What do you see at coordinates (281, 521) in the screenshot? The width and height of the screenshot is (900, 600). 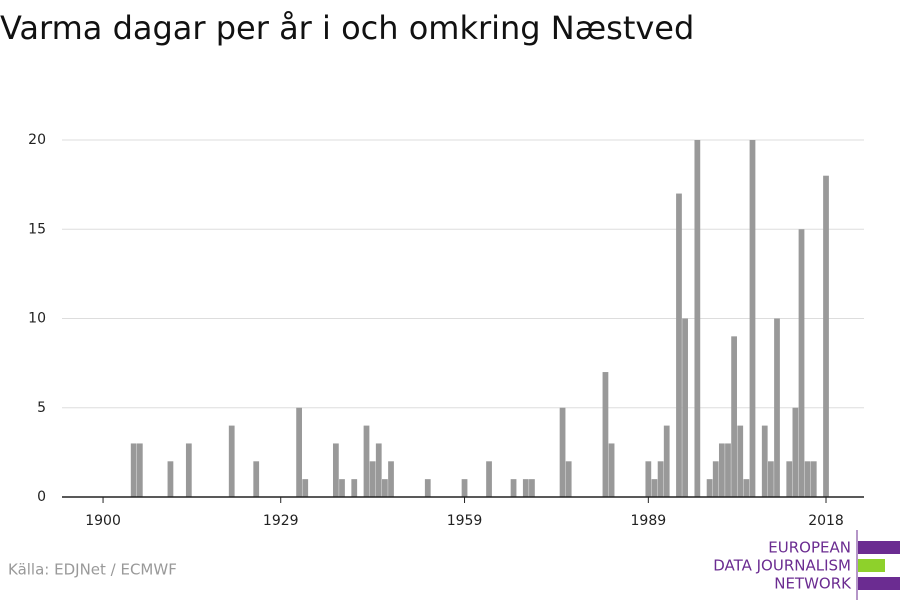 I see `x-tick-label: 1929` at bounding box center [281, 521].